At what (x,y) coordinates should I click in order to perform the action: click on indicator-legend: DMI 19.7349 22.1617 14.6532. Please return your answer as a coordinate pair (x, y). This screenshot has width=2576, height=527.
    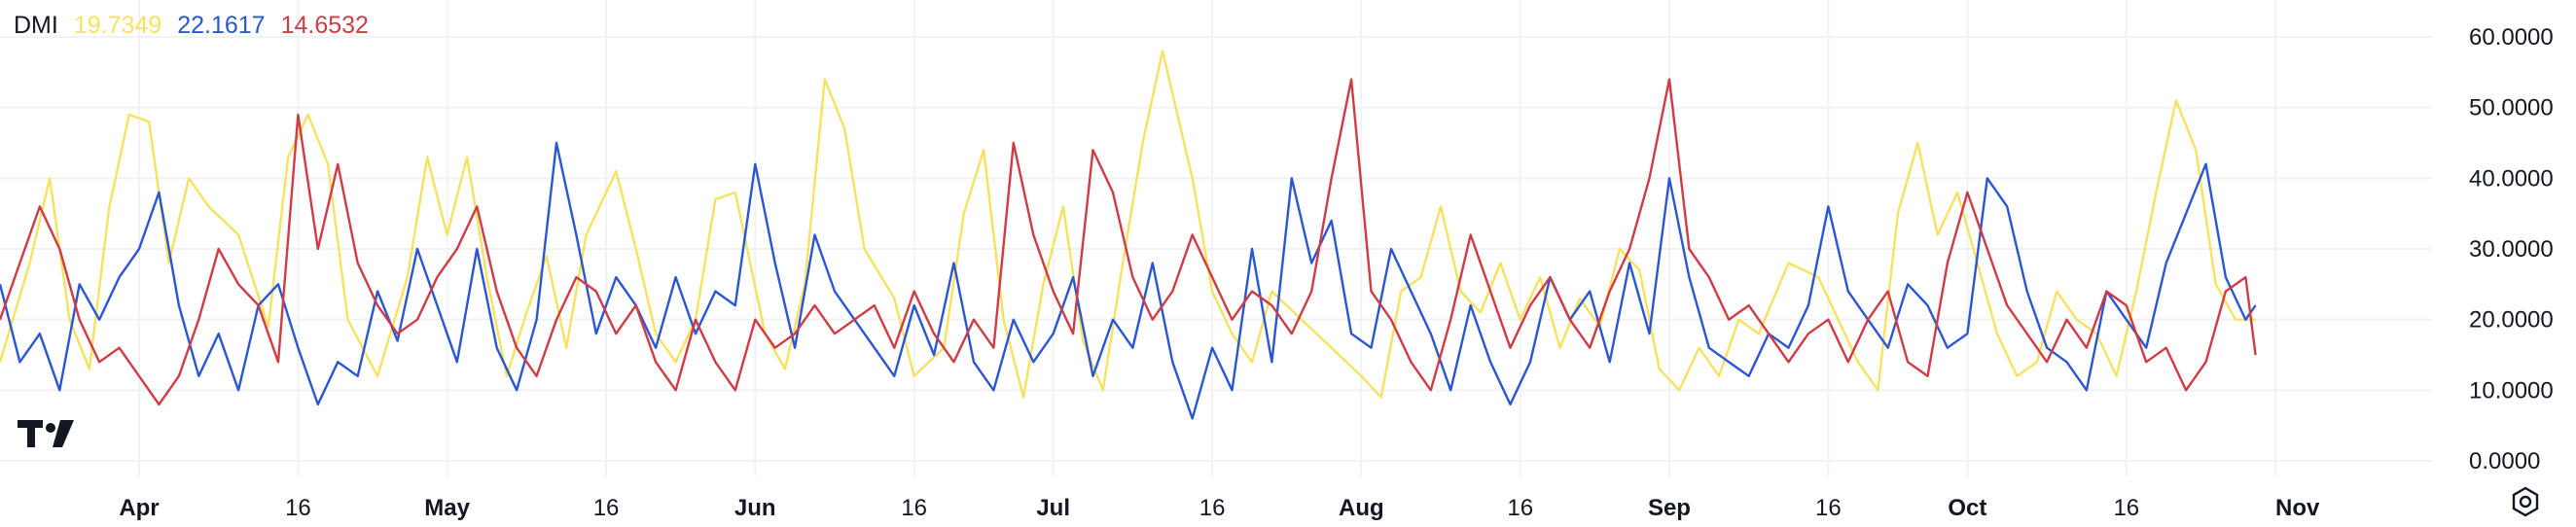
    Looking at the image, I should click on (191, 26).